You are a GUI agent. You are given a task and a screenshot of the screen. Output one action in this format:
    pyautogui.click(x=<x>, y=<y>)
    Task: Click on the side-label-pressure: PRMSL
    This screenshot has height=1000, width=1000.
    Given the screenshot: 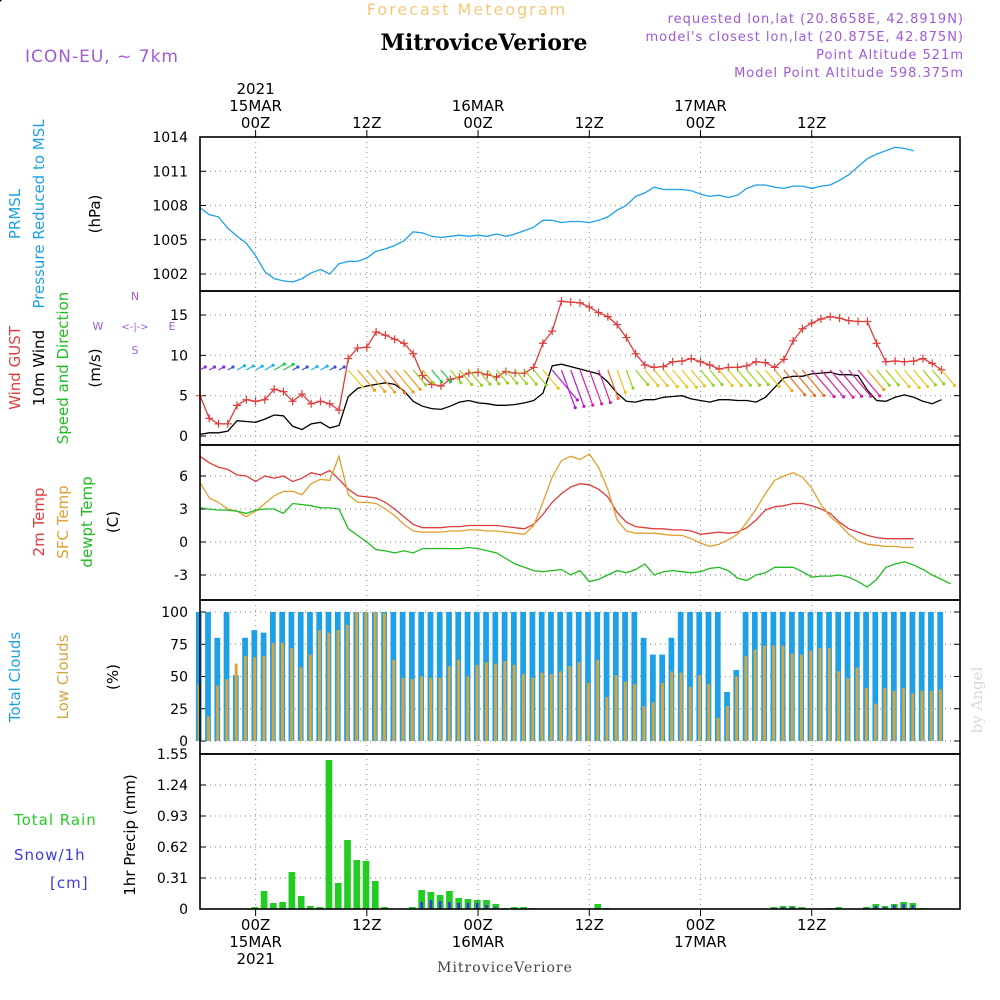 What is the action you would take?
    pyautogui.click(x=15, y=213)
    